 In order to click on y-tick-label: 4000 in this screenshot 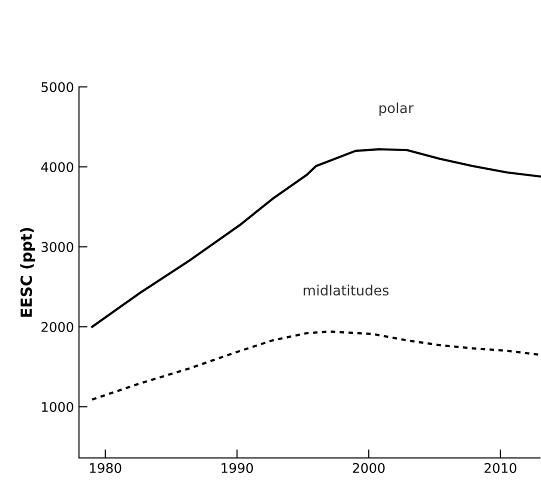, I will do `click(57, 167)`.